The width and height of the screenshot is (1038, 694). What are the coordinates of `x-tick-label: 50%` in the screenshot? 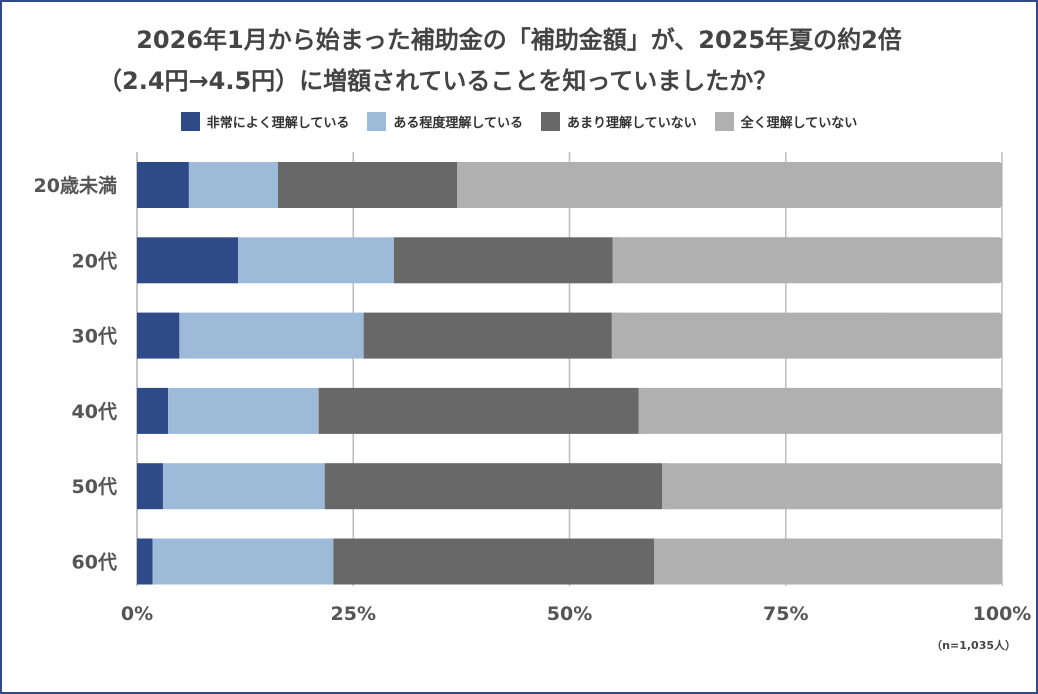 It's located at (569, 614).